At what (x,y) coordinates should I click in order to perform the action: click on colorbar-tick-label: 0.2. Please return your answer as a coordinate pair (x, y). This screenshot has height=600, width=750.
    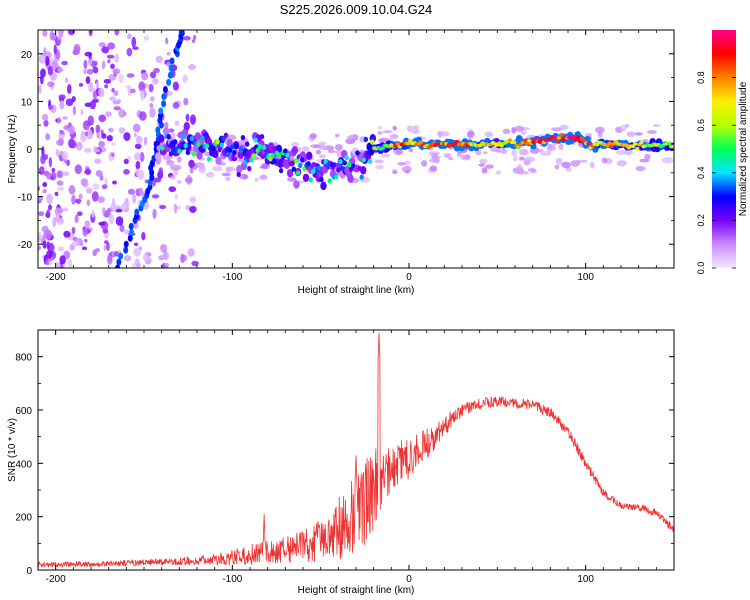
    Looking at the image, I should click on (701, 220).